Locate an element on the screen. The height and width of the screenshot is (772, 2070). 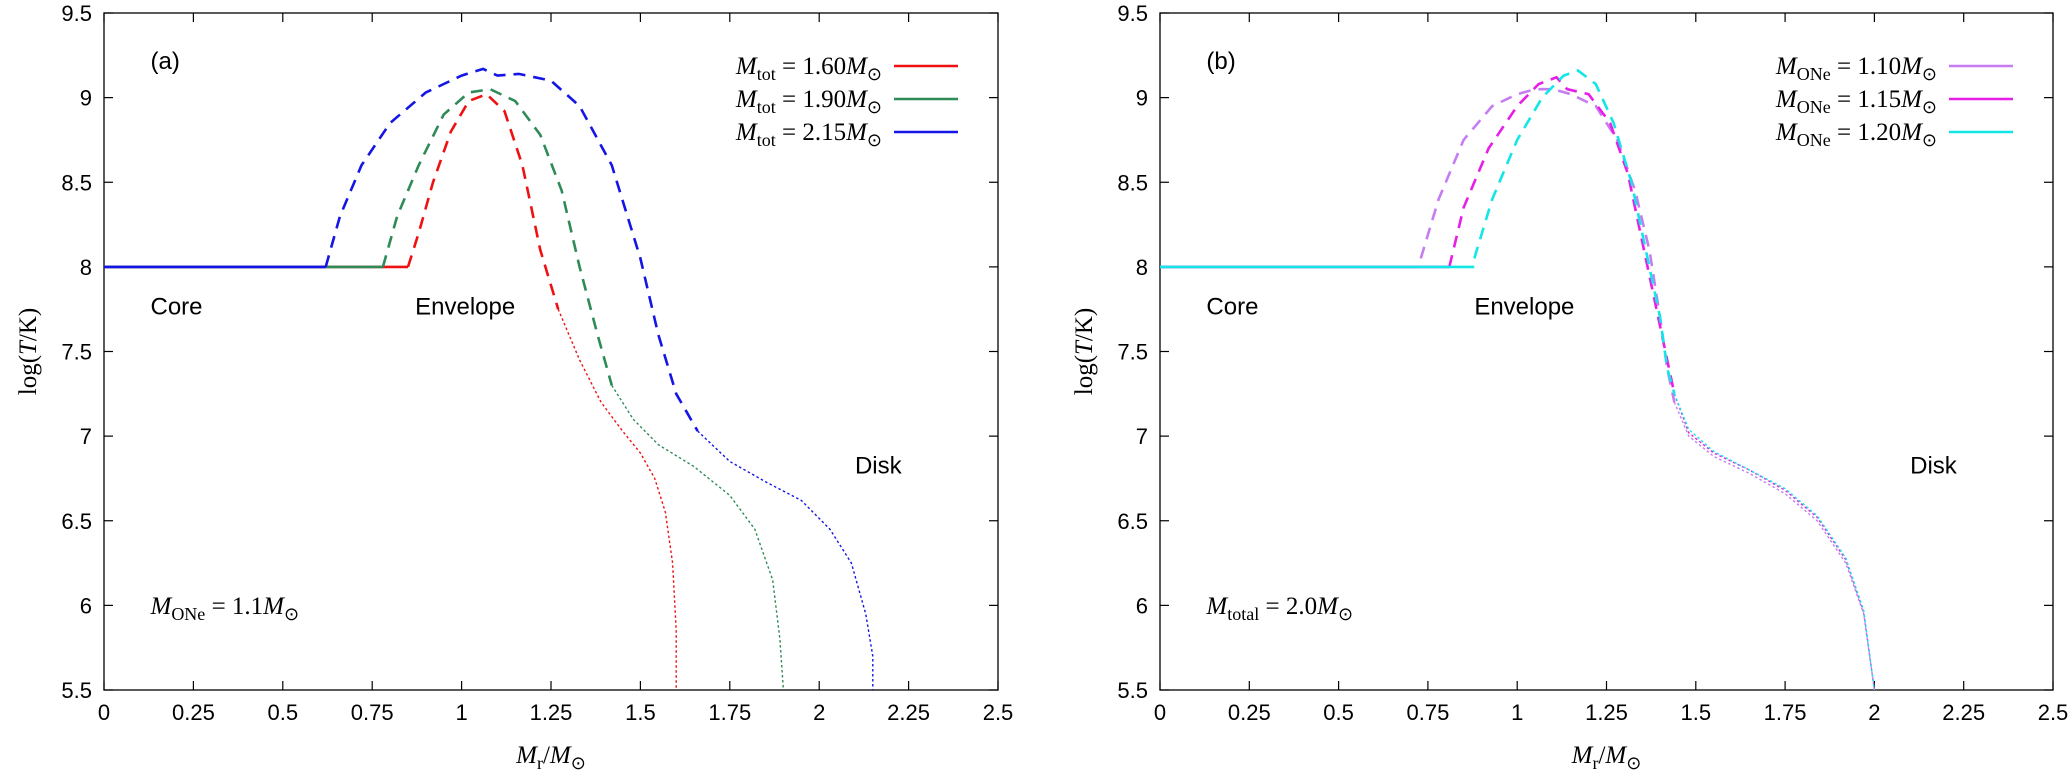
legend-label: Mtot = 2.15M⊙ is located at coordinates (808, 134).